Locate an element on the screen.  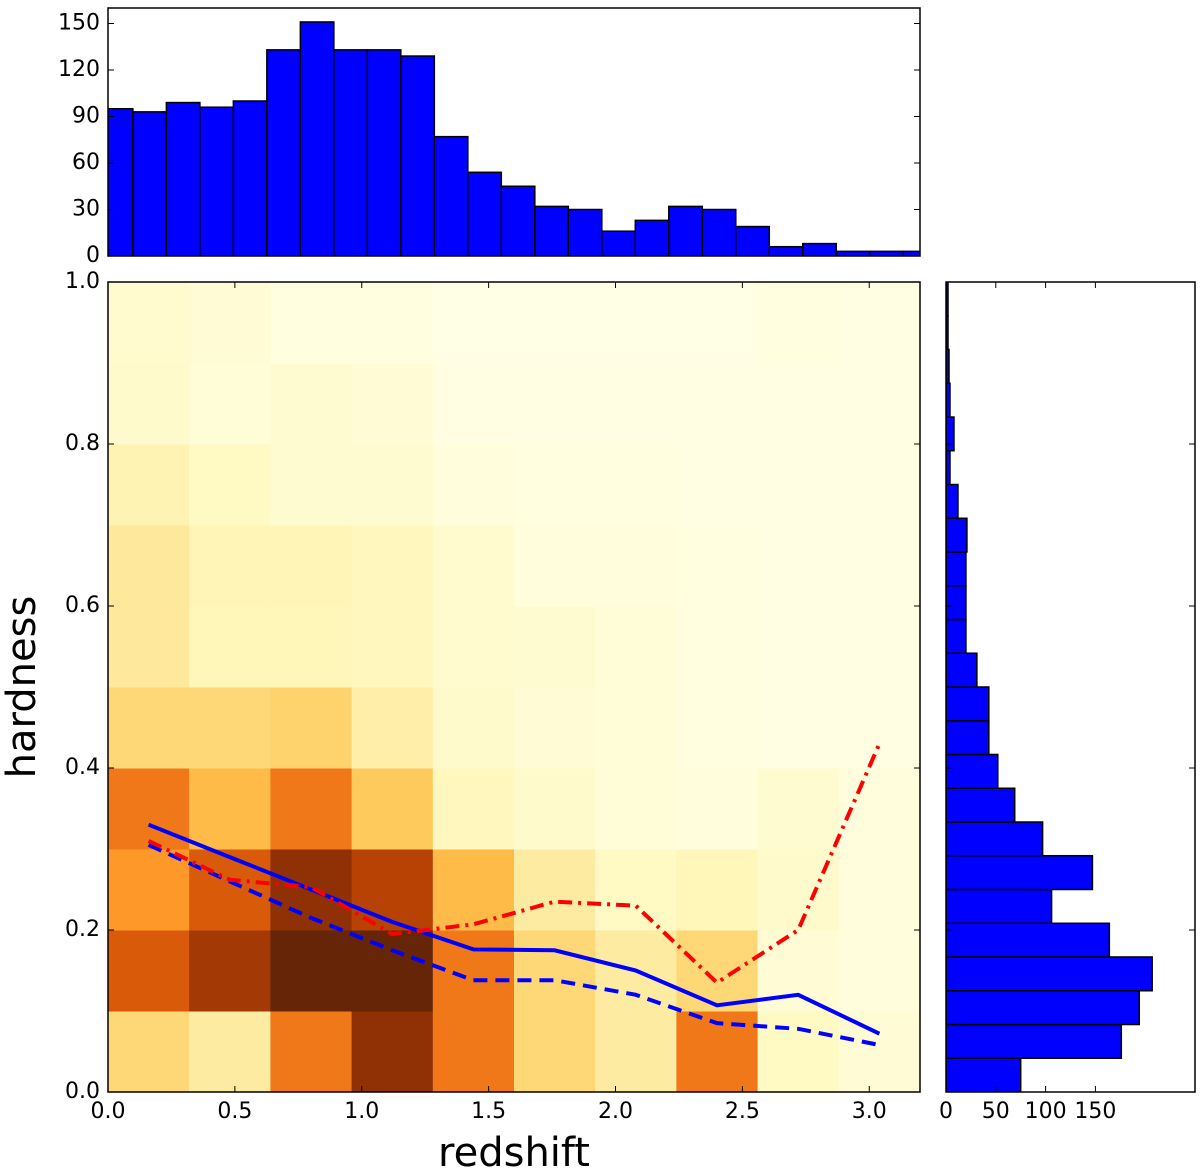
x-axis-label: redshift is located at coordinates (514, 1153).